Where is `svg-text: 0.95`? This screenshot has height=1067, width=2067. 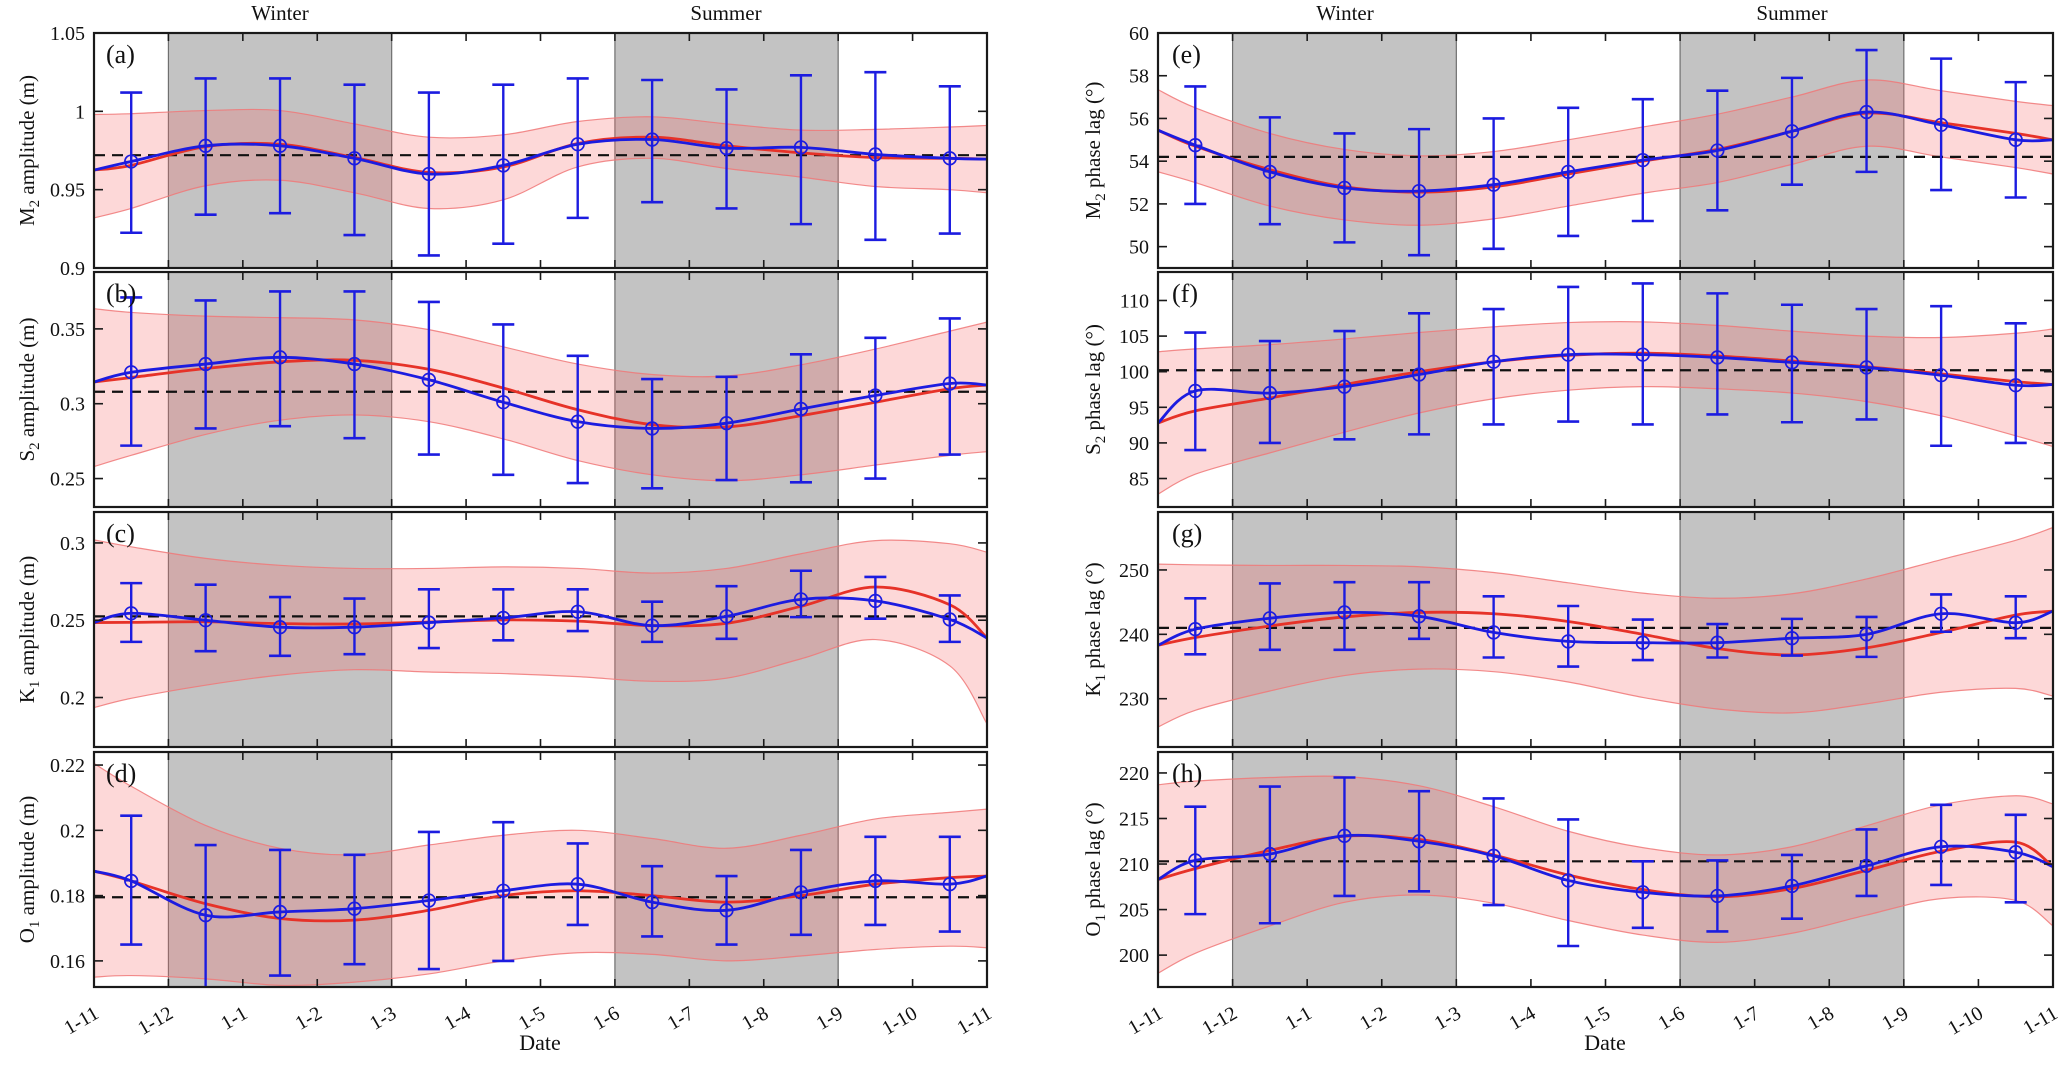
svg-text: 0.95 is located at coordinates (67, 191).